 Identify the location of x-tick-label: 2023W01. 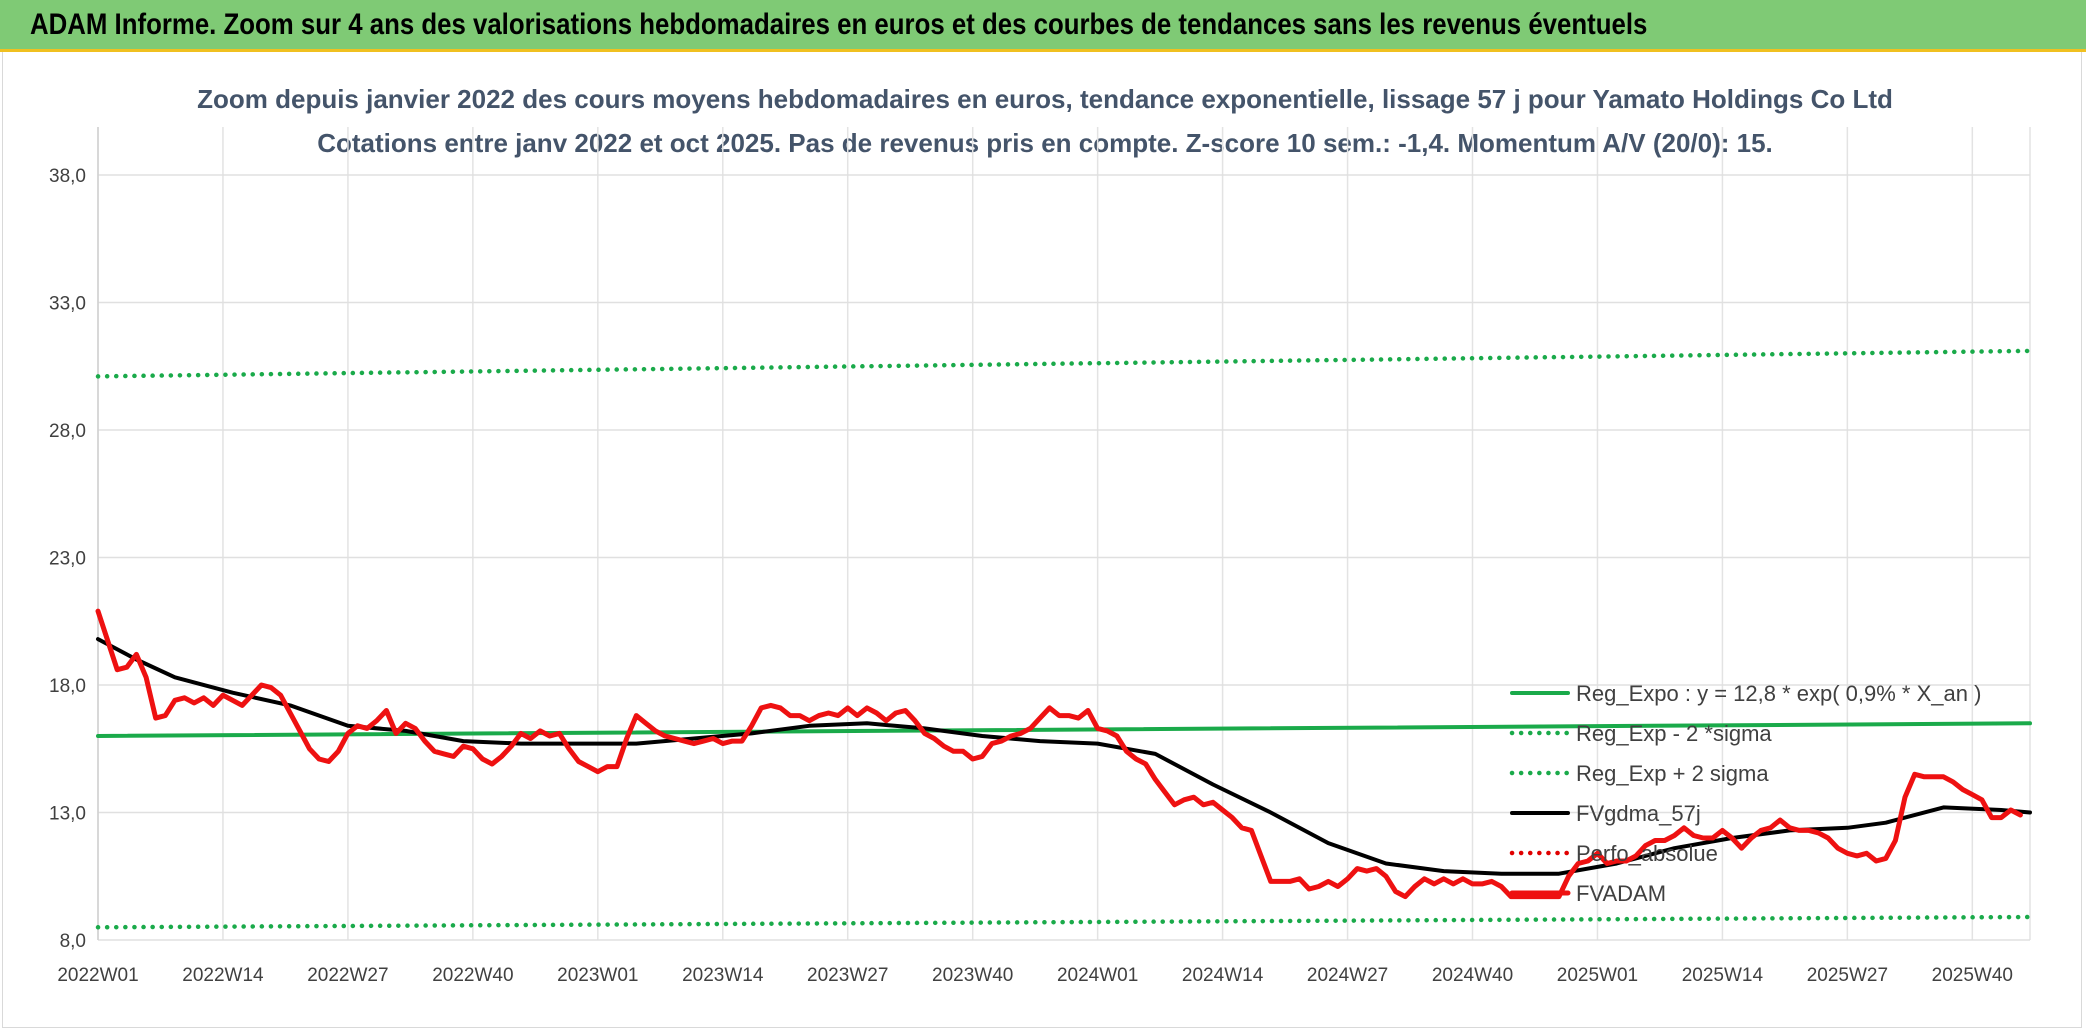
(597, 975).